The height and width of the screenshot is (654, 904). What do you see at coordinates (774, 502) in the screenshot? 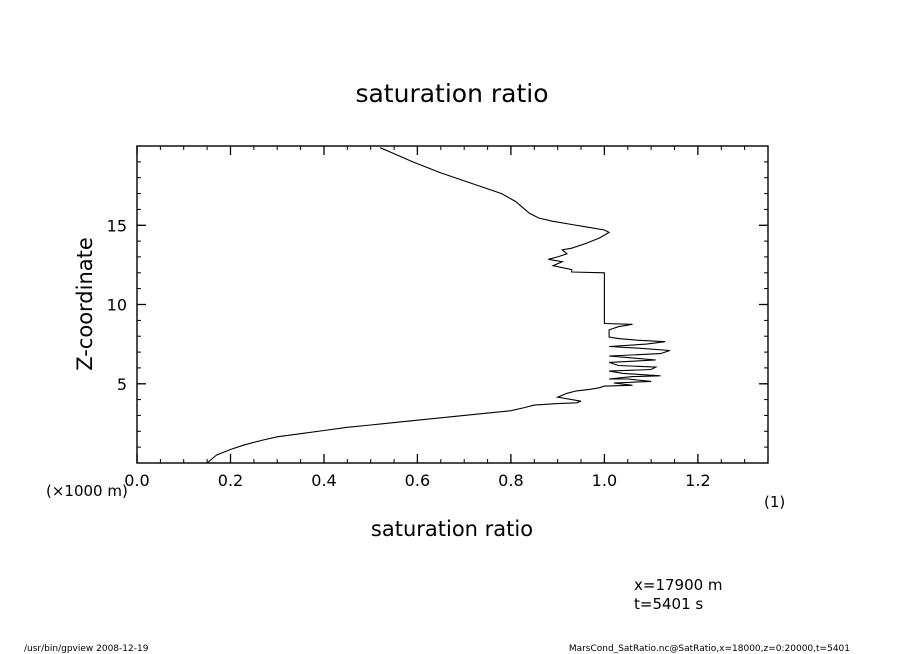
I see `x-unit-label: (1)` at bounding box center [774, 502].